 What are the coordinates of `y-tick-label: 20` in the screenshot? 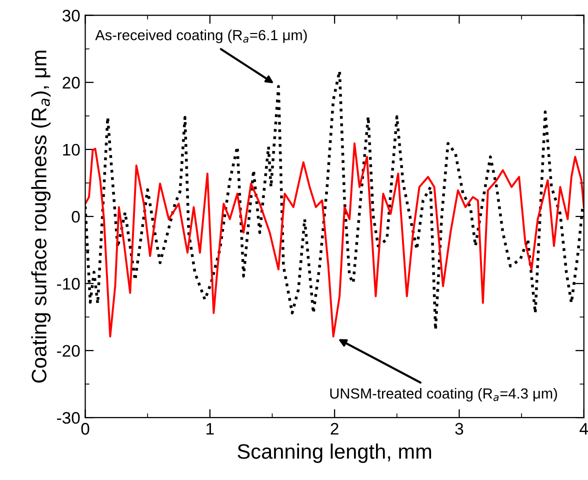 It's located at (71, 82).